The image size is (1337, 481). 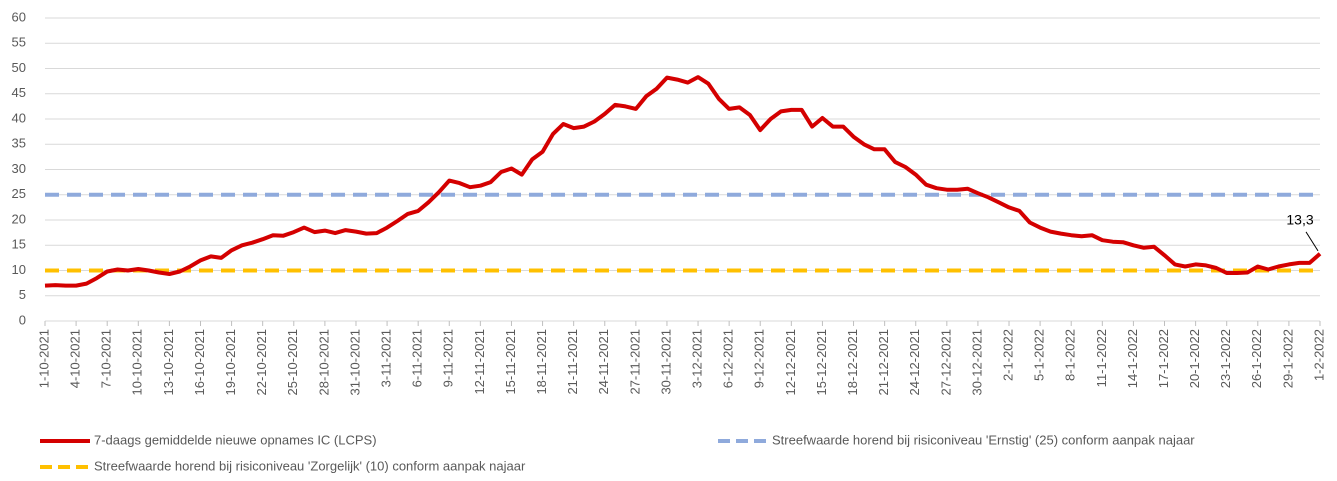 What do you see at coordinates (510, 362) in the screenshot?
I see `x-tick-label: 15-11-2021` at bounding box center [510, 362].